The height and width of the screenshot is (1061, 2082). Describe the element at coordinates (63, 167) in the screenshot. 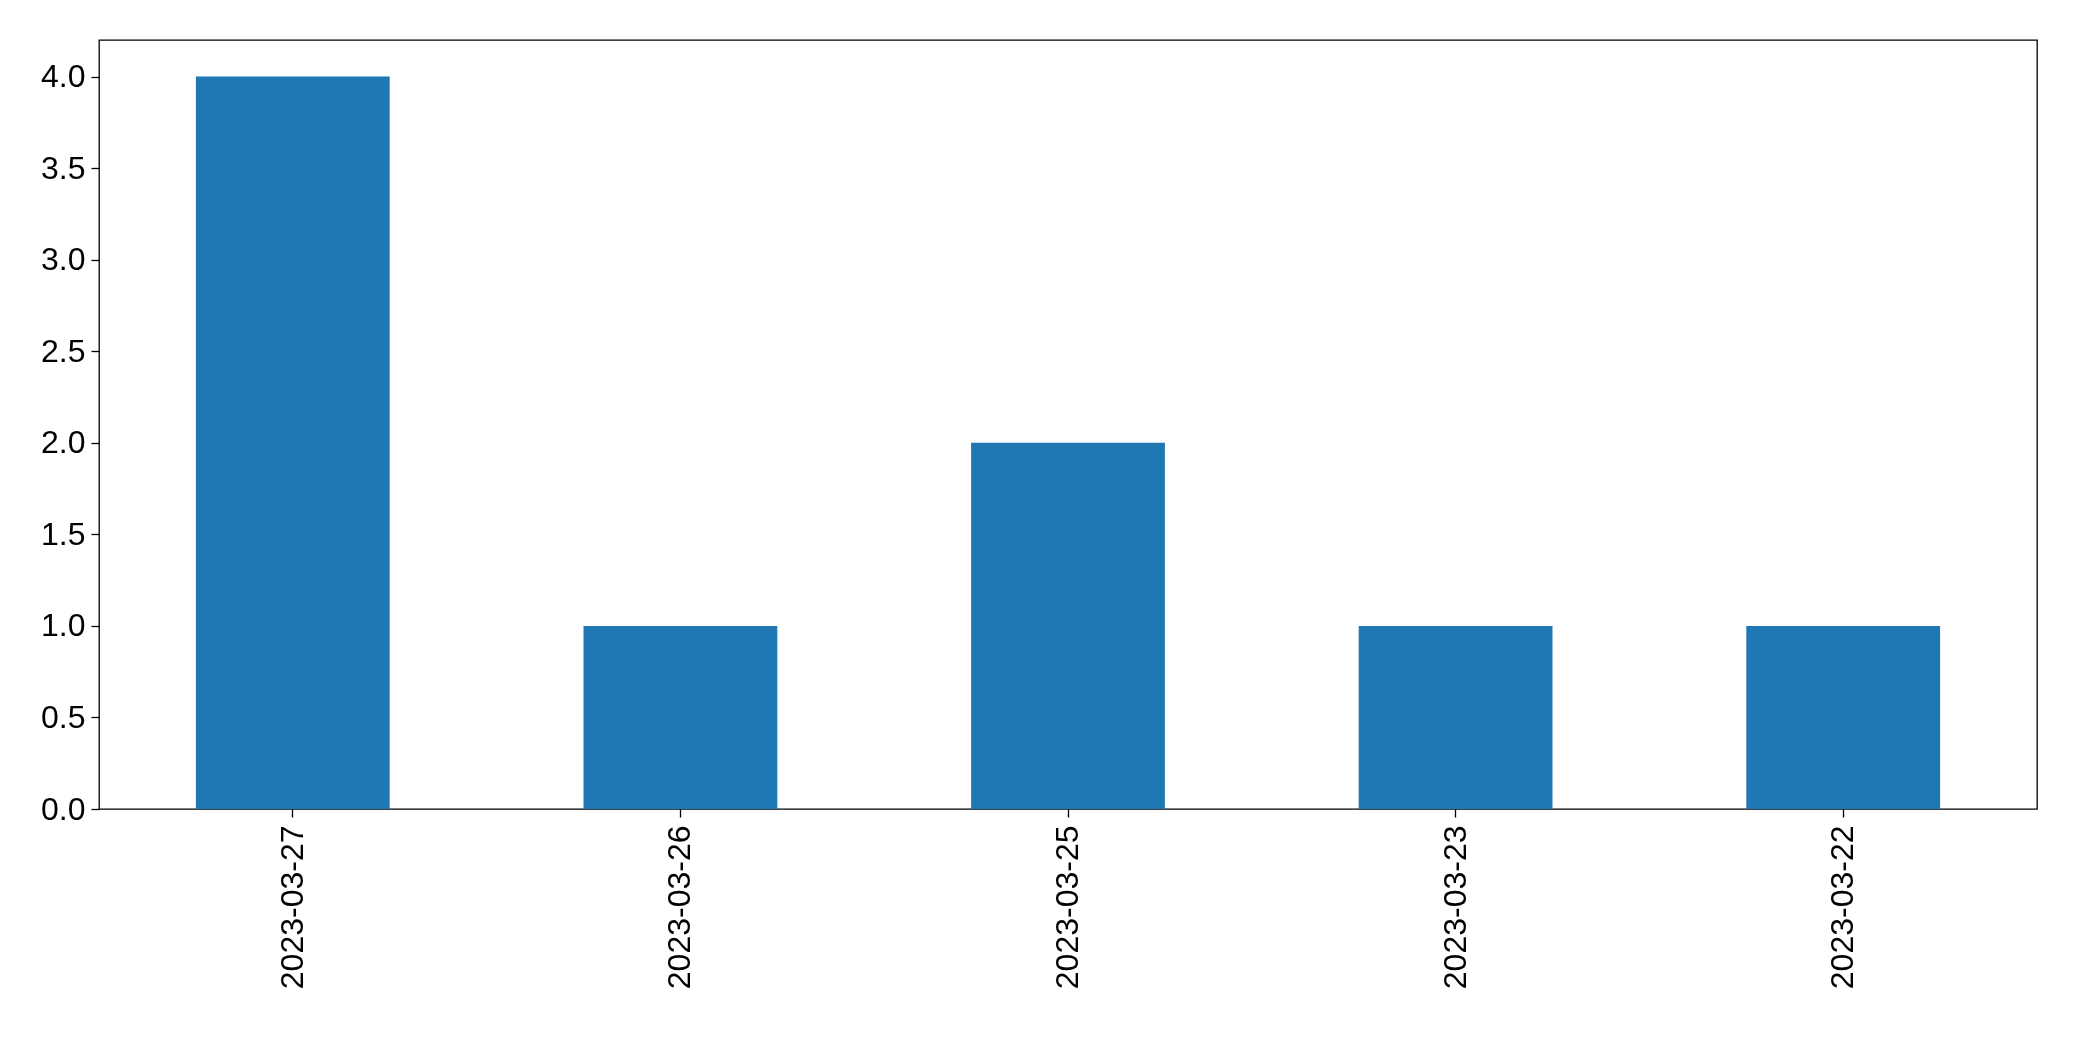

I see `y-tick-label: 3.5` at that location.